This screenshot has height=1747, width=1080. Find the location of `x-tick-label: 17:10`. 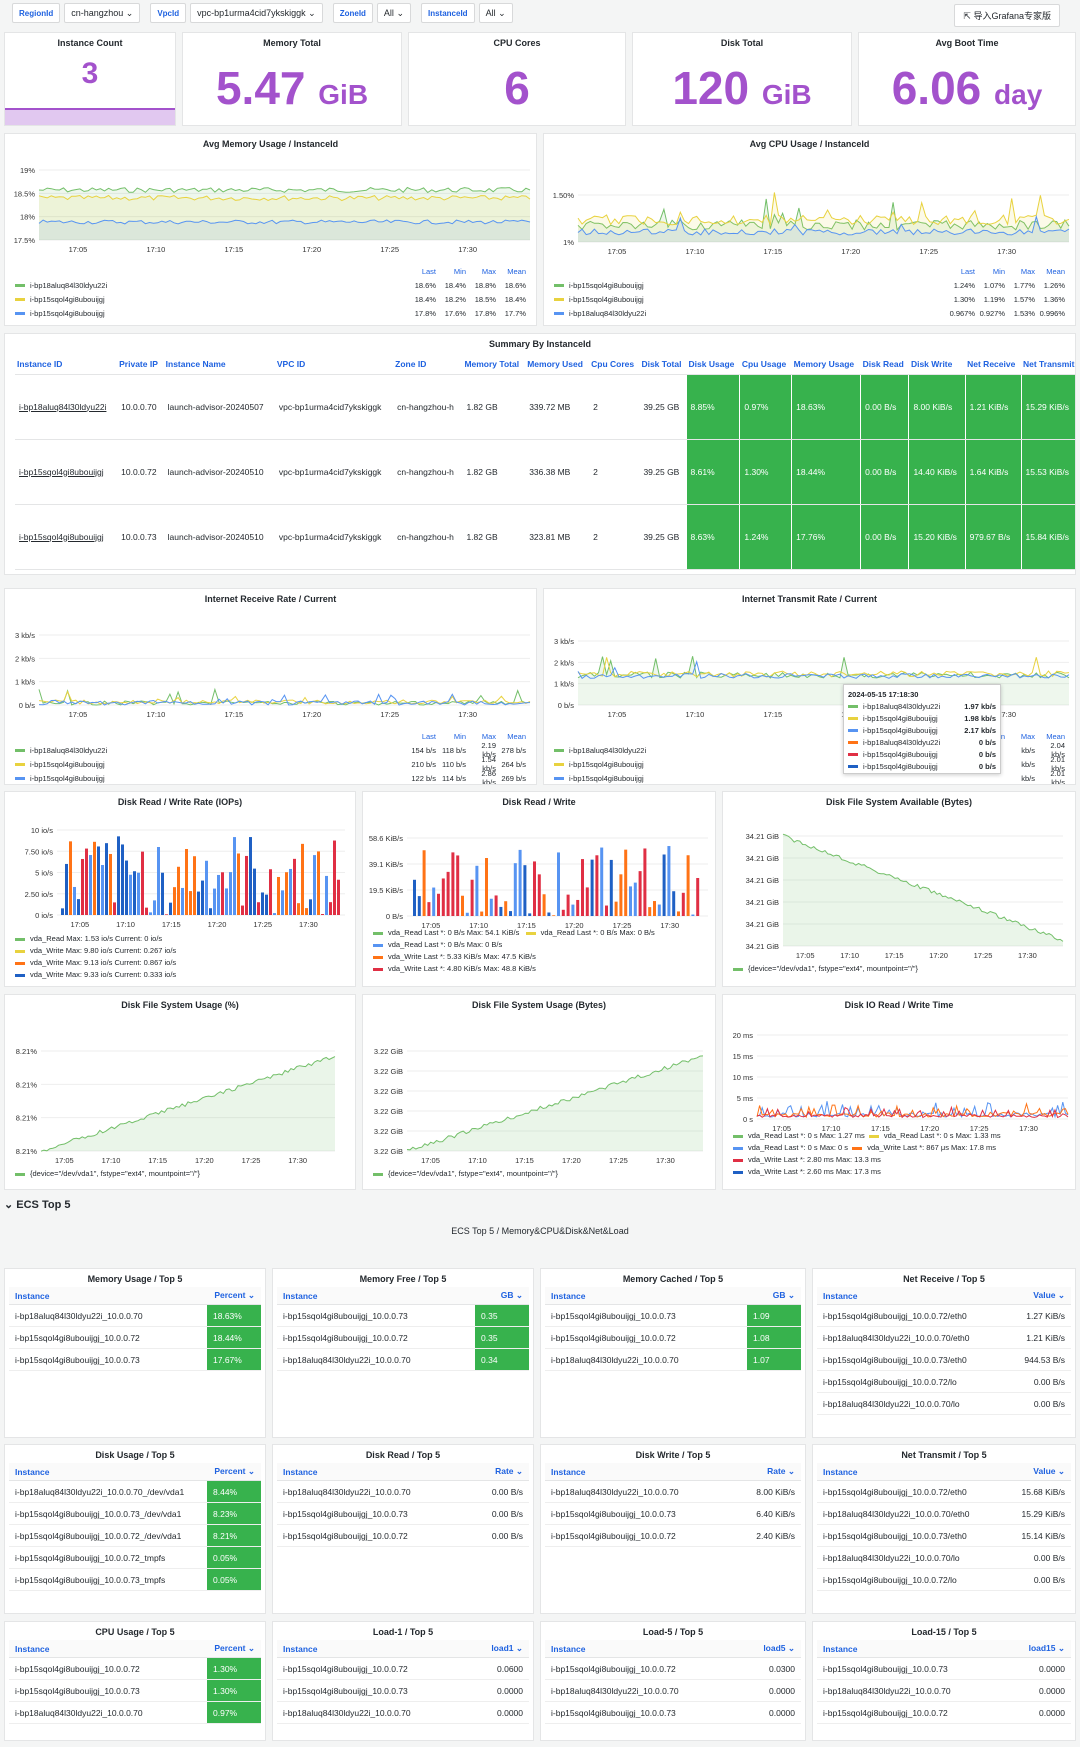

x-tick-label: 17:10 is located at coordinates (477, 1160).